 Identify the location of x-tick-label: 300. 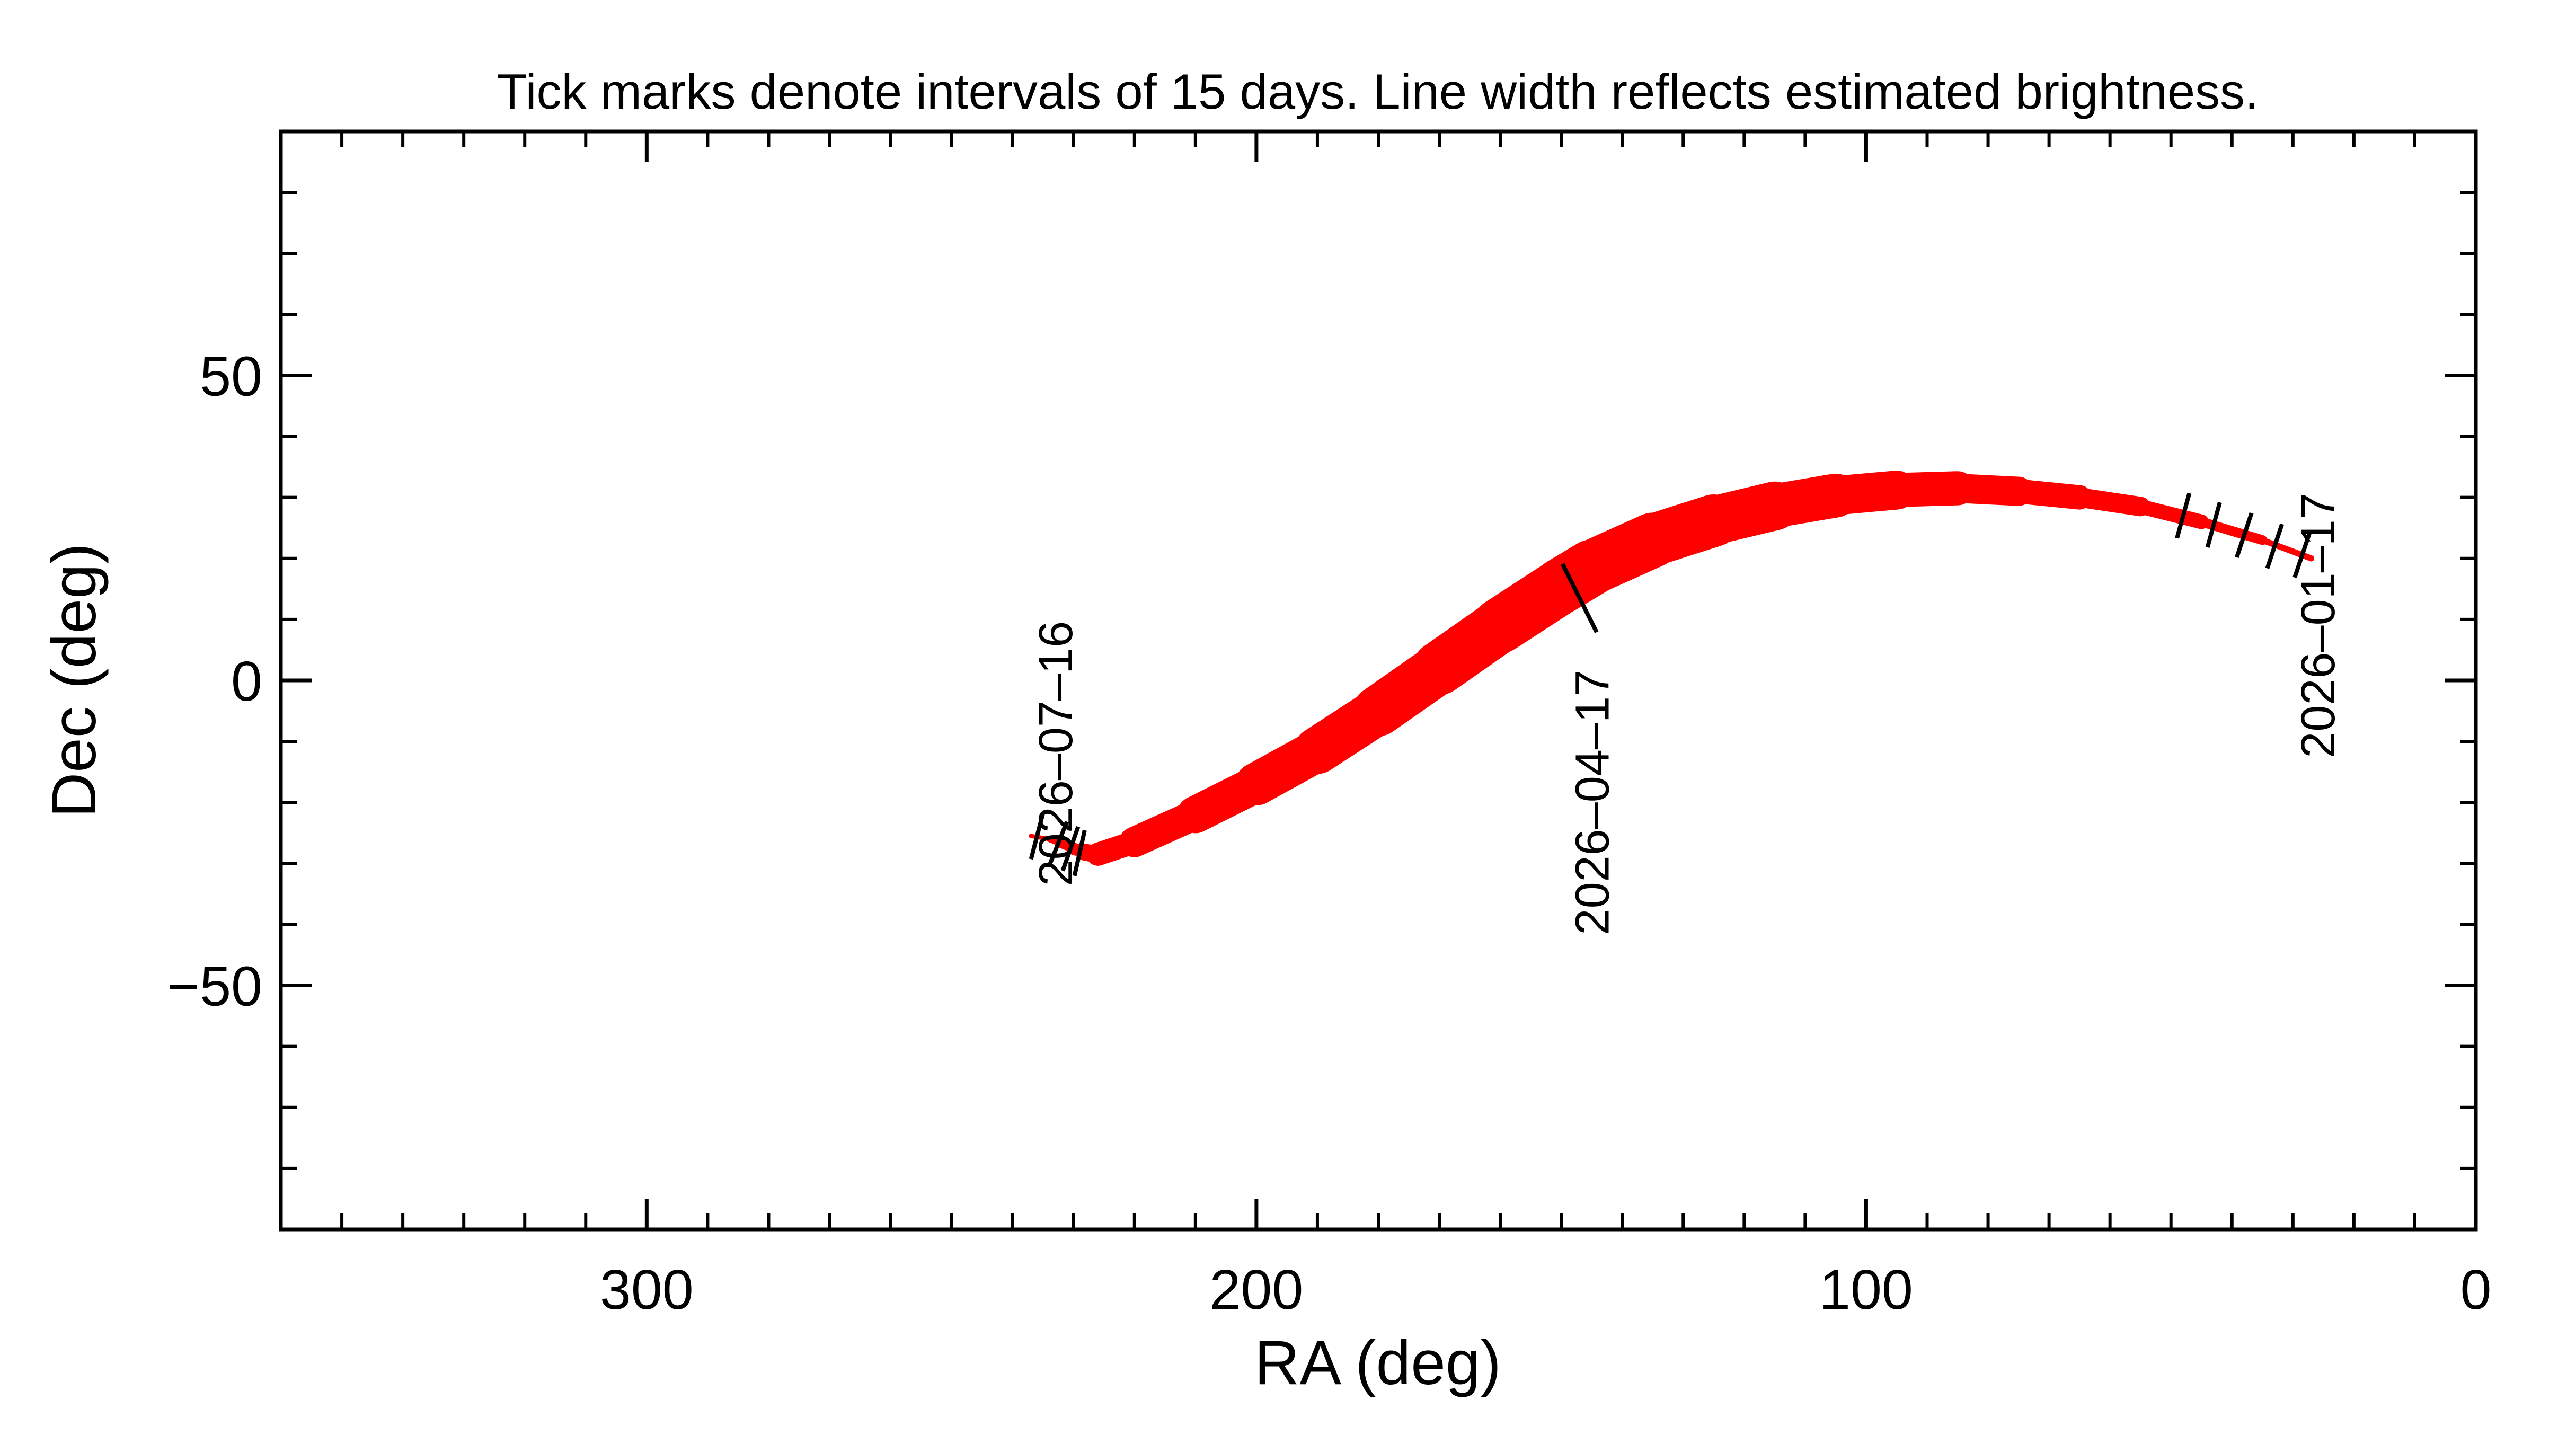
(647, 1290).